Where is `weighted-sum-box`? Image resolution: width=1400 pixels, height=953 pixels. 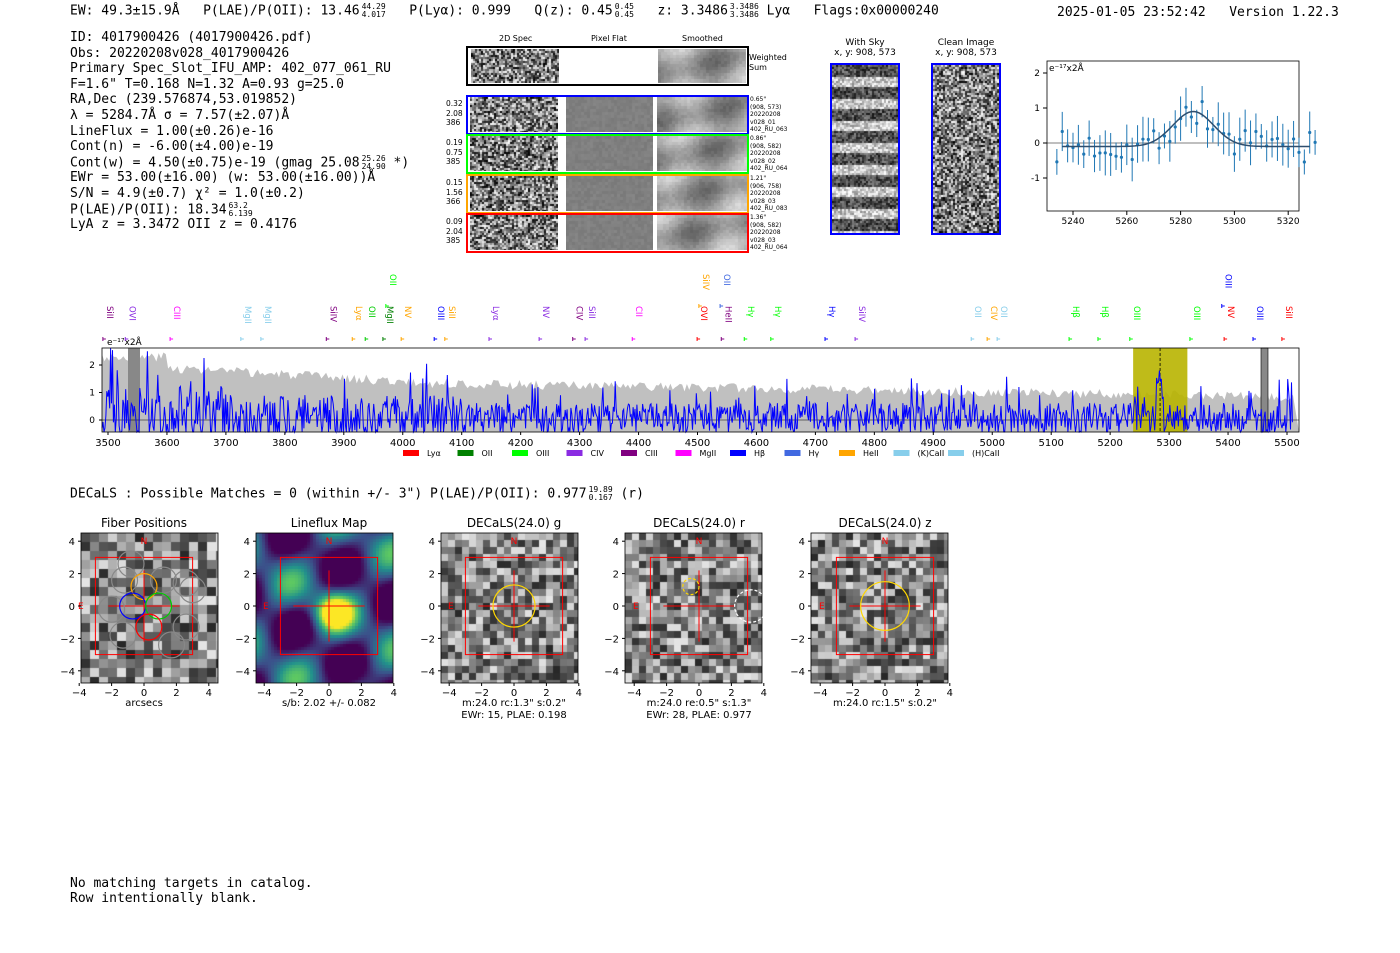
weighted-sum-box is located at coordinates (607, 66).